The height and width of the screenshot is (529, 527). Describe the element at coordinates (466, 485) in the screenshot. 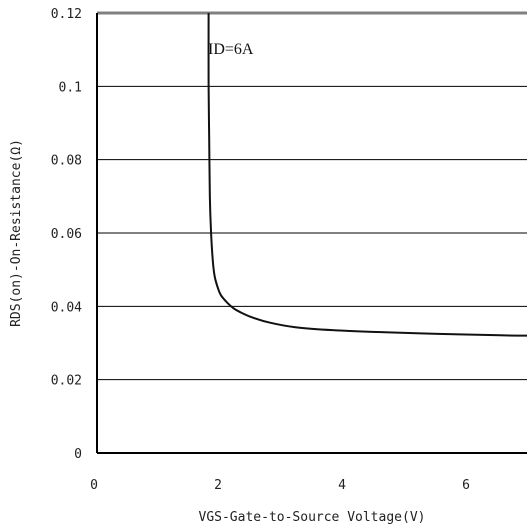

I see `x-tick-label: 6` at that location.